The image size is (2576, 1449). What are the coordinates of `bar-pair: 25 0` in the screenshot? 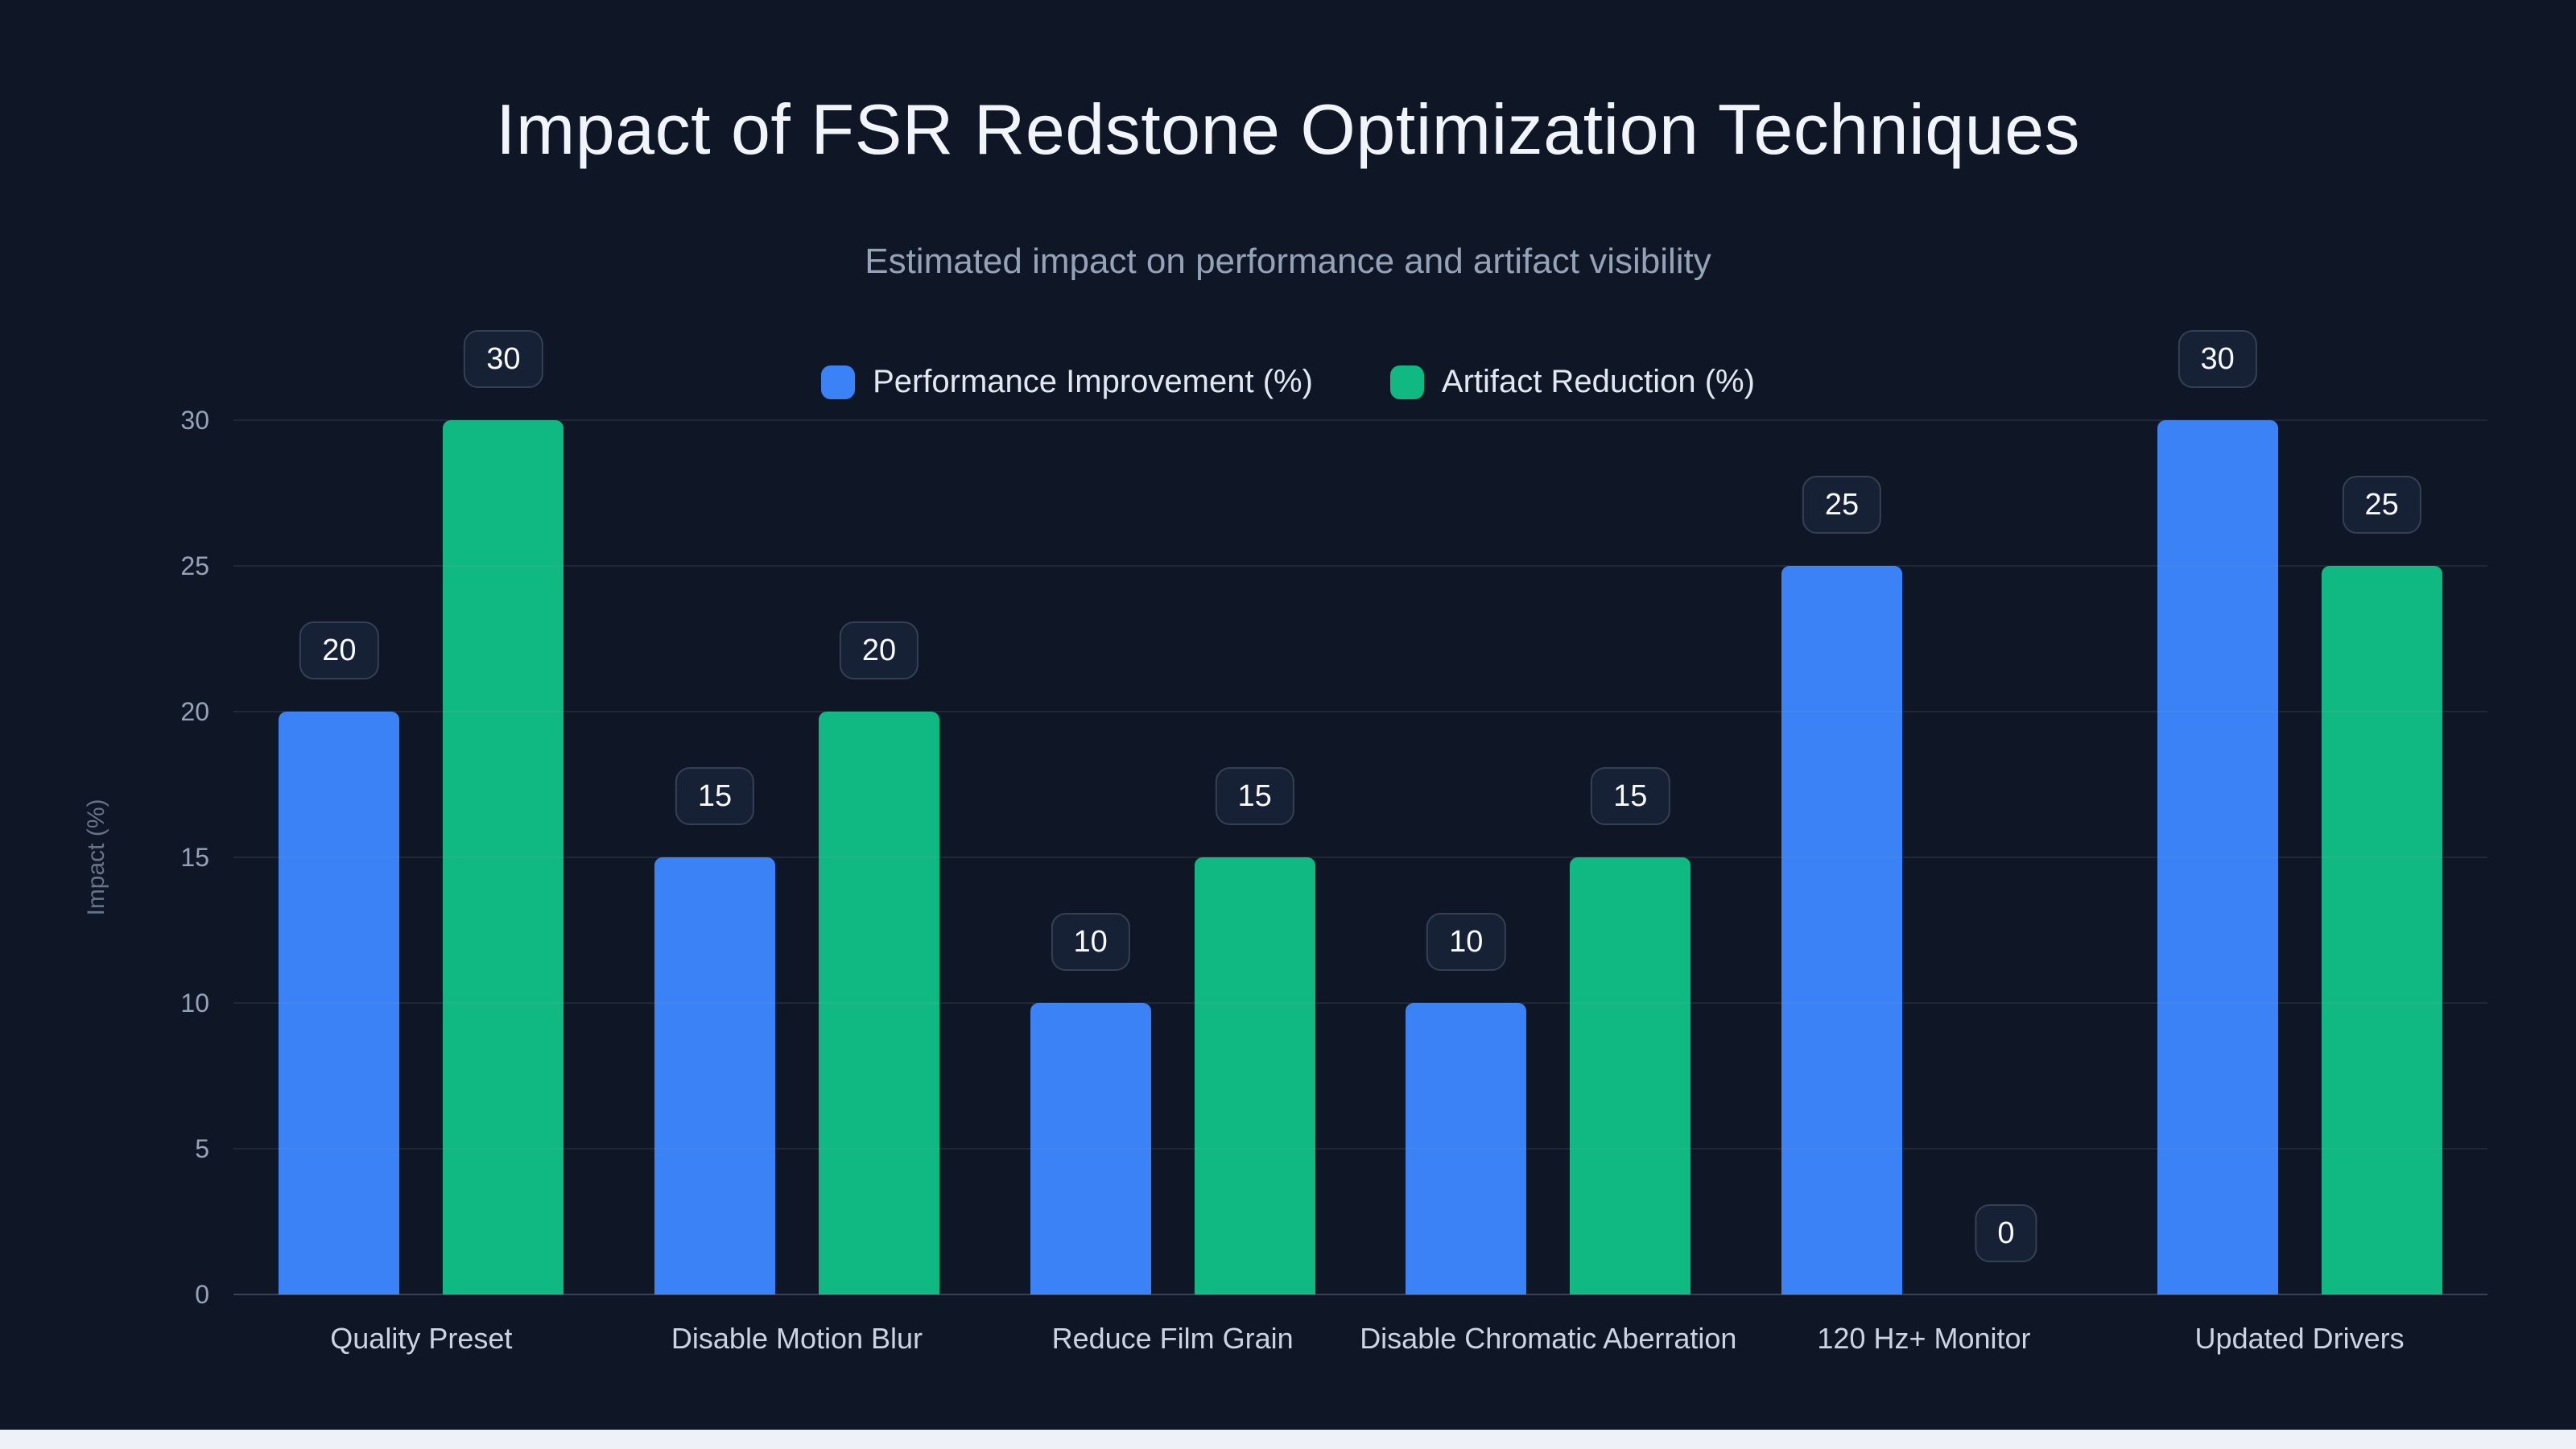 It's located at (1923, 857).